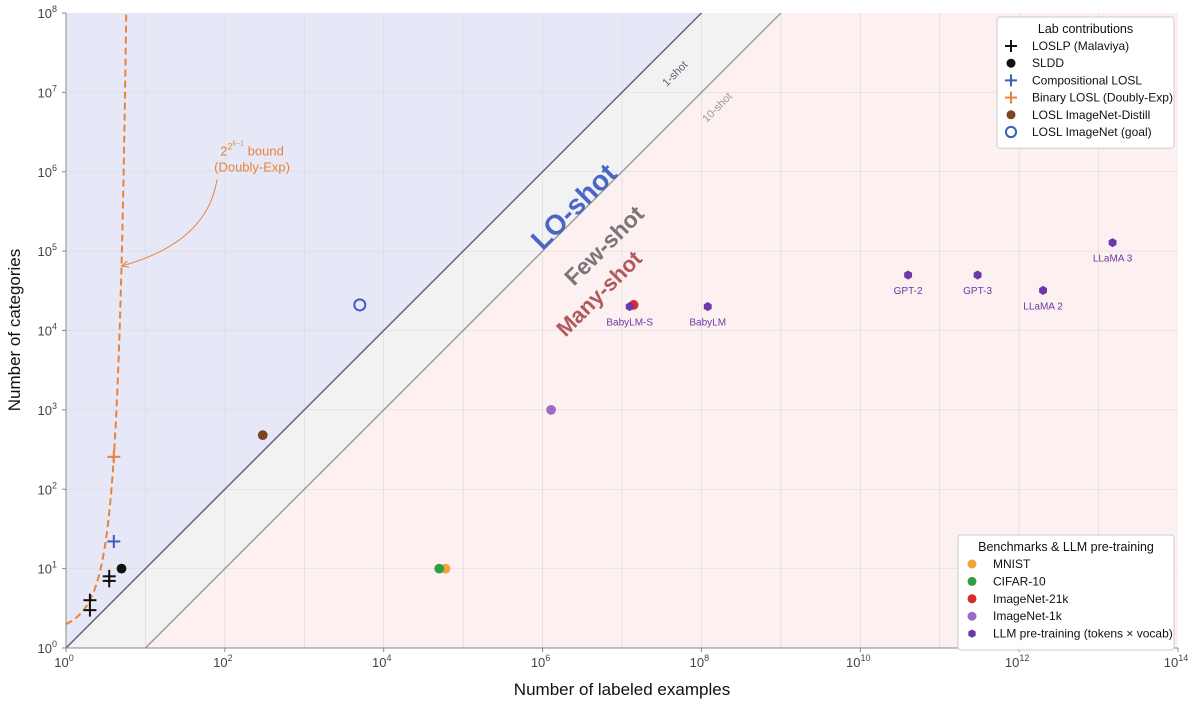  What do you see at coordinates (977, 291) in the screenshot?
I see `data-point-label: GPT-3` at bounding box center [977, 291].